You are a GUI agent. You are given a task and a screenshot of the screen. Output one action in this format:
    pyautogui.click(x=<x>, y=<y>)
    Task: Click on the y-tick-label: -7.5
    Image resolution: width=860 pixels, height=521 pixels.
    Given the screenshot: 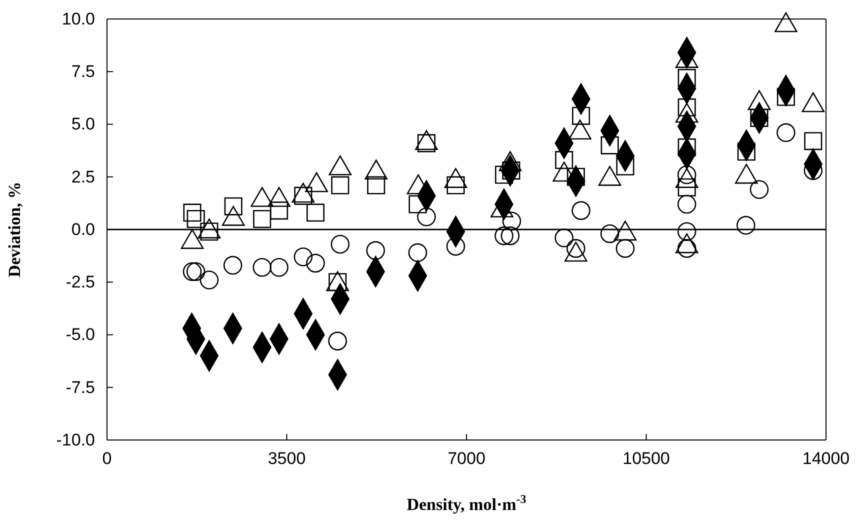 What is the action you would take?
    pyautogui.click(x=80, y=387)
    